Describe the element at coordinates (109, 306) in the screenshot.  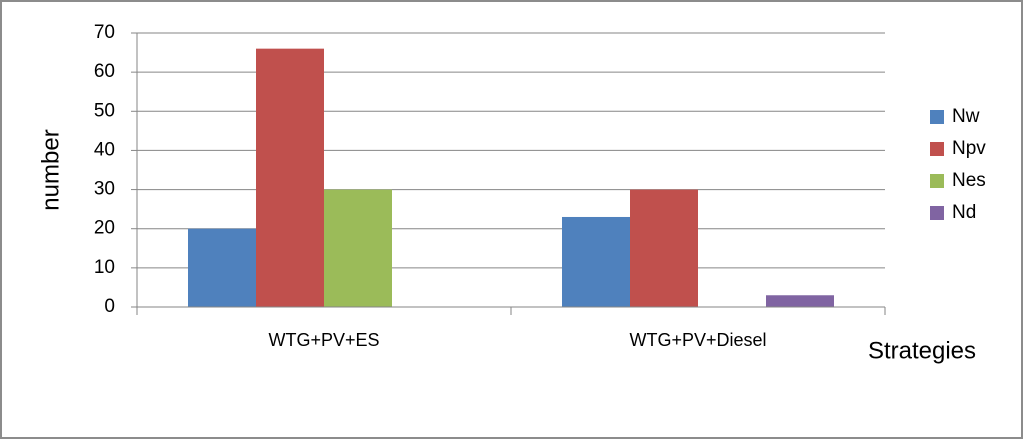
I see `y-tick-label: 0` at that location.